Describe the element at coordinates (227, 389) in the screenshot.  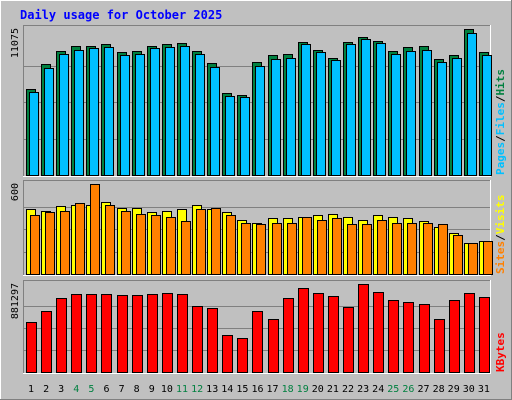
I see `x-tick-label-day-14: 14` at that location.